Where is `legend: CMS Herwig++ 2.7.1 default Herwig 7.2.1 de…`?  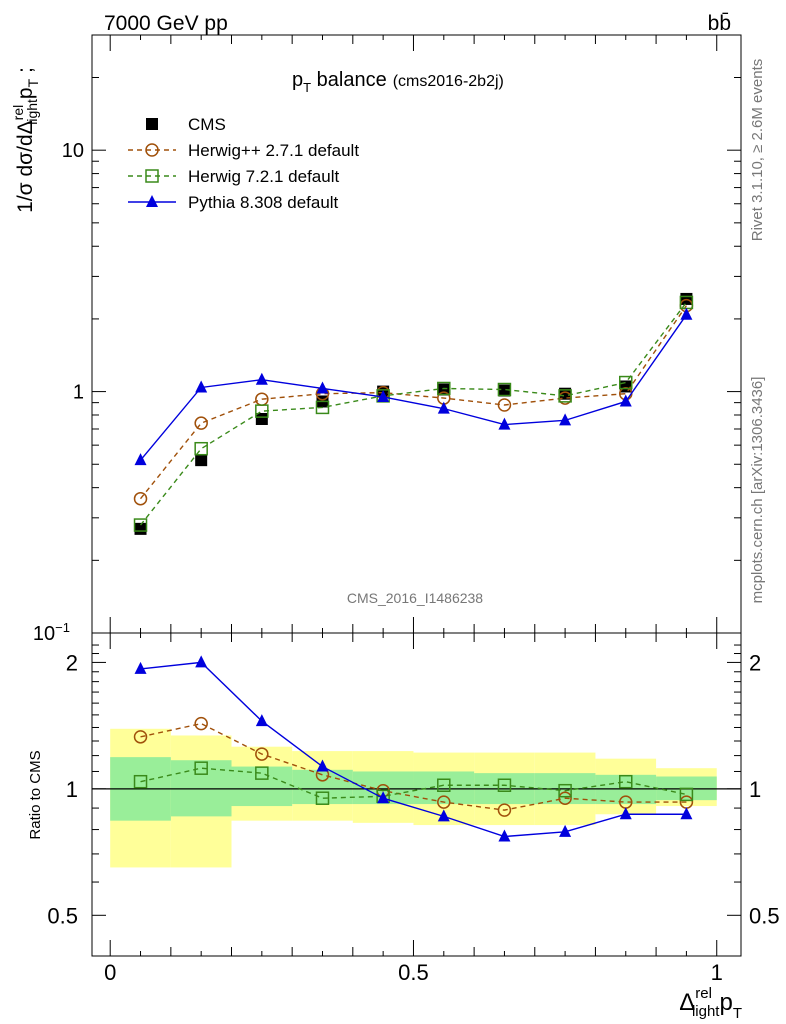
legend: CMS Herwig++ 2.7.1 default Herwig 7.2.1 de… is located at coordinates (243, 163).